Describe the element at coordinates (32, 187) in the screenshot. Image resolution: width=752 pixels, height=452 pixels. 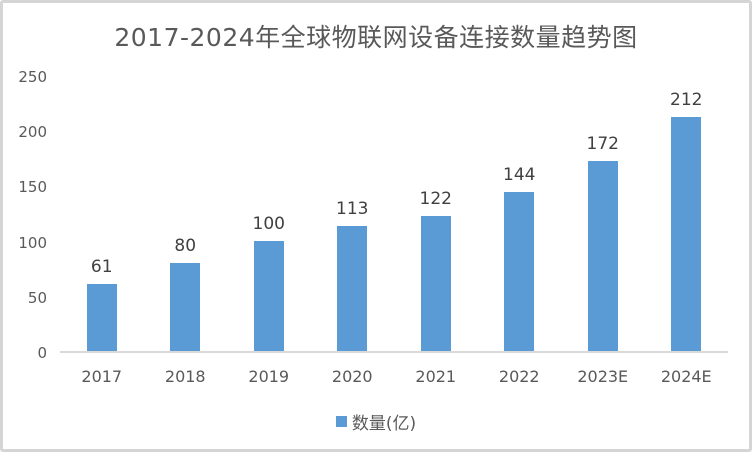
I see `y-tick-label: 150` at that location.